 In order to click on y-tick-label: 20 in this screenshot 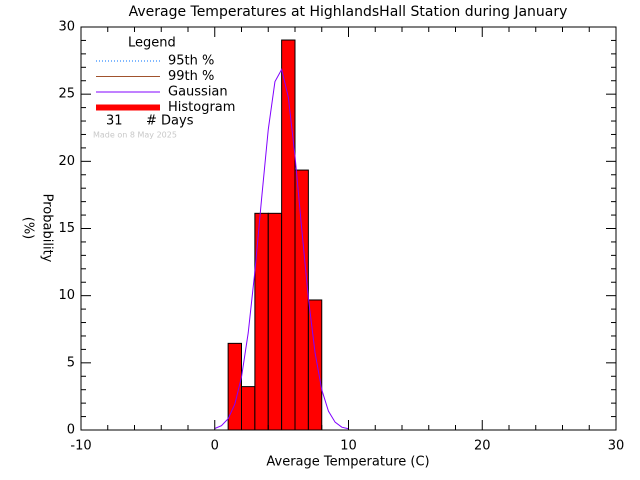, I will do `click(66, 161)`.